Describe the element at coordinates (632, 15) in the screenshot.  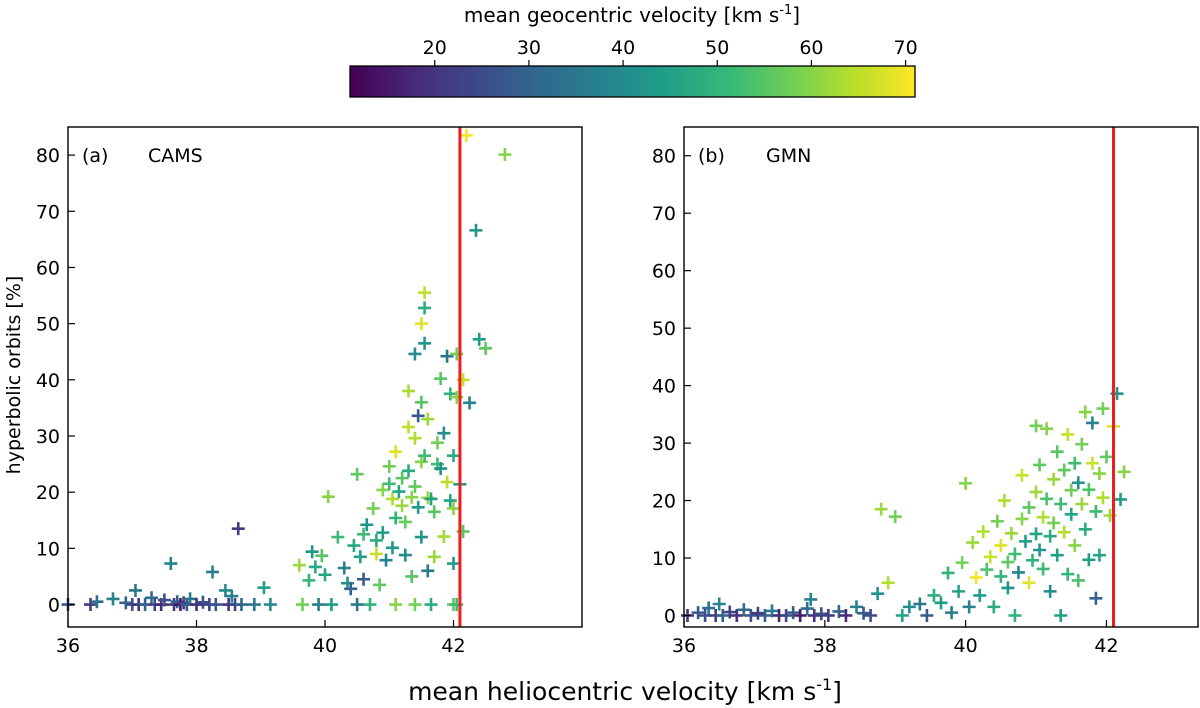
I see `colorbar-label: mean geocentric velocity [km s-1]` at that location.